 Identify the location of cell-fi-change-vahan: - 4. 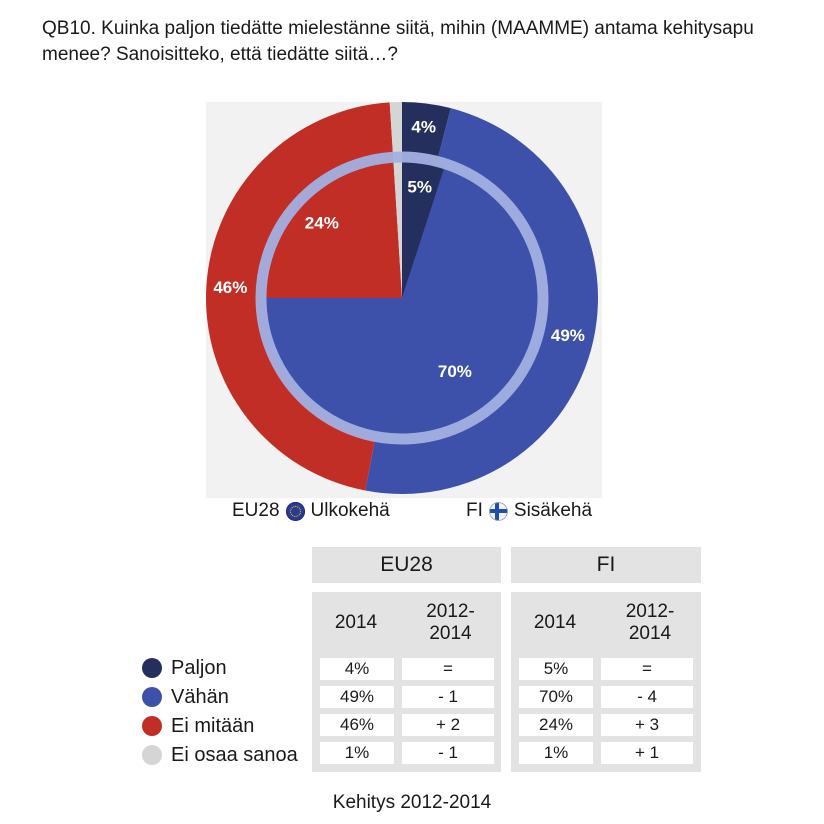
(647, 697).